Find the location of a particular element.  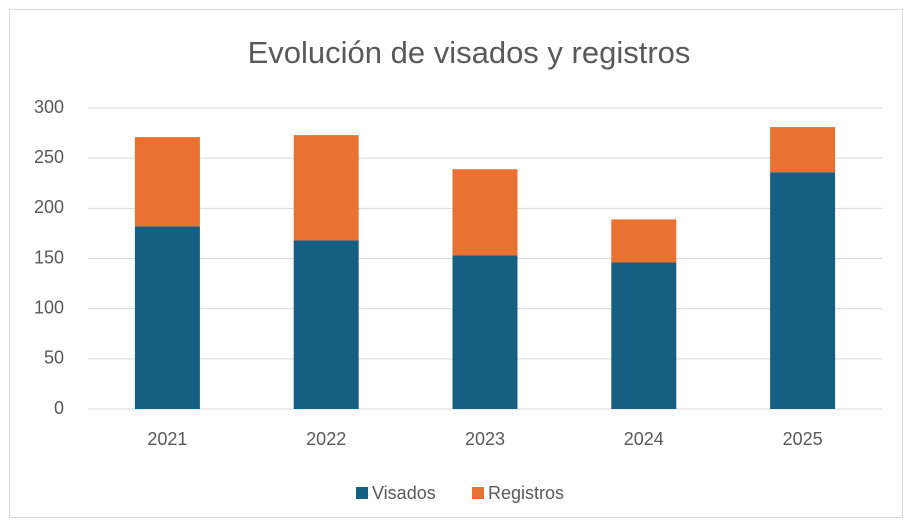

x-tick-label: 2022 is located at coordinates (326, 439).